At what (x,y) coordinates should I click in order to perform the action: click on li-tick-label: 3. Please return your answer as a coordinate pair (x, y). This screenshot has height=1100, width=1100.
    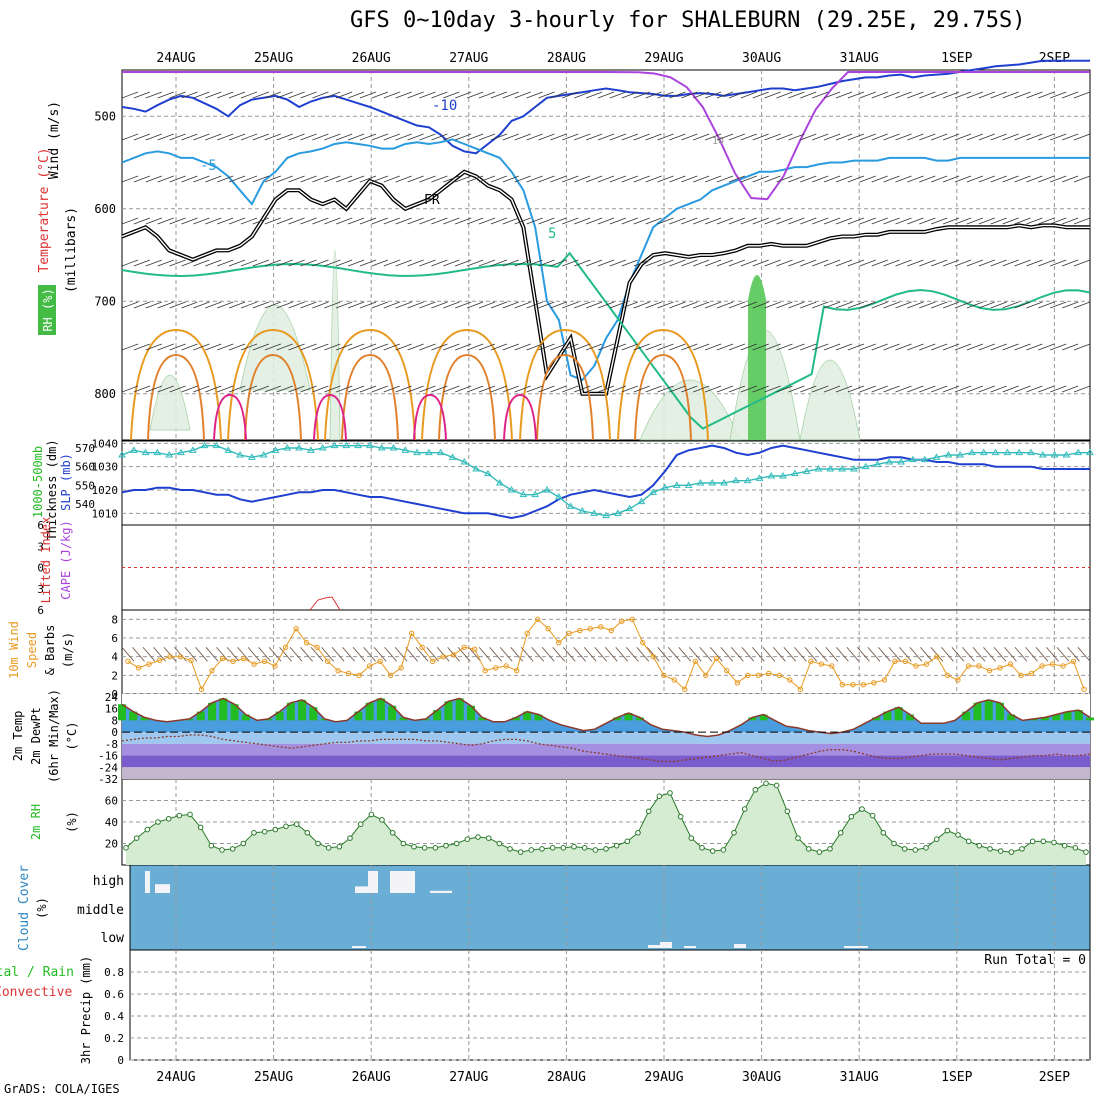
    Looking at the image, I should click on (40, 546).